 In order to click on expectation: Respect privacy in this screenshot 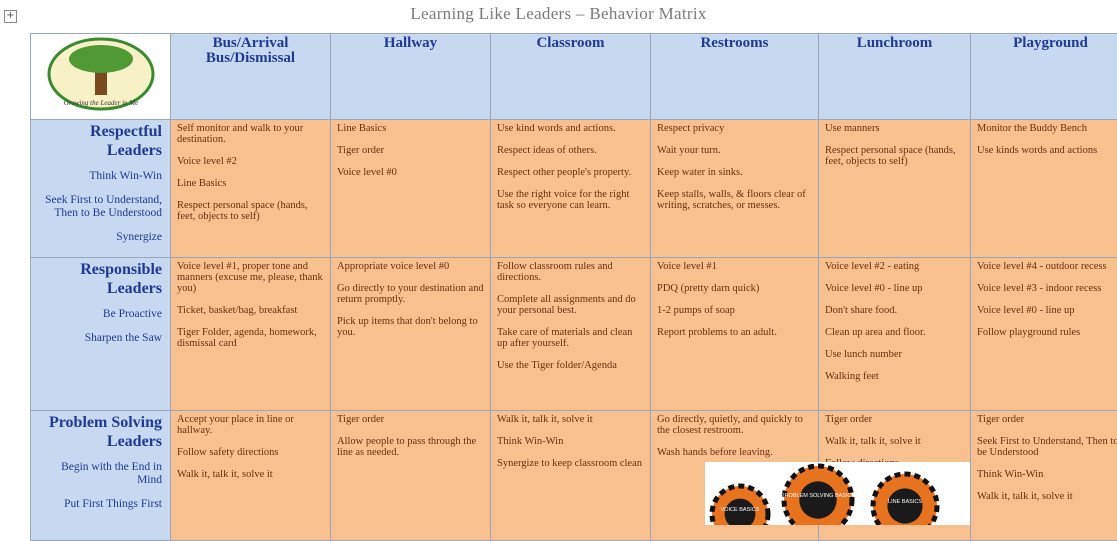, I will do `click(734, 128)`.